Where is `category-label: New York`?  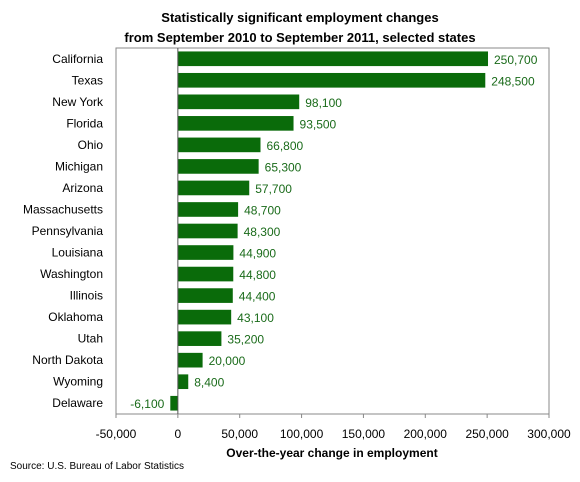
category-label: New York is located at coordinates (78, 102).